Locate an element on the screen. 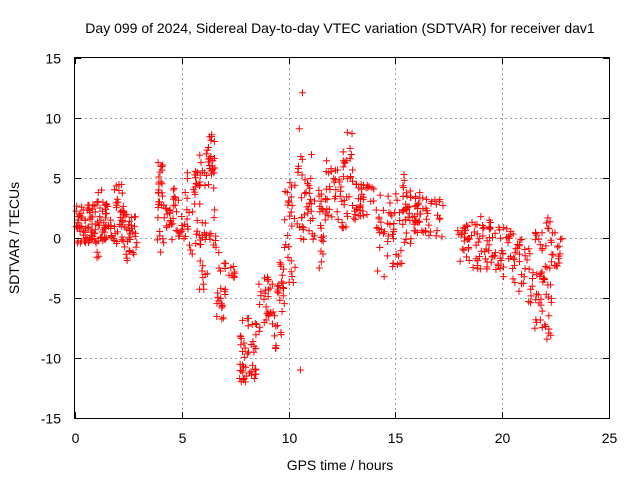 The width and height of the screenshot is (640, 480). x-tick-label: 0 is located at coordinates (76, 438).